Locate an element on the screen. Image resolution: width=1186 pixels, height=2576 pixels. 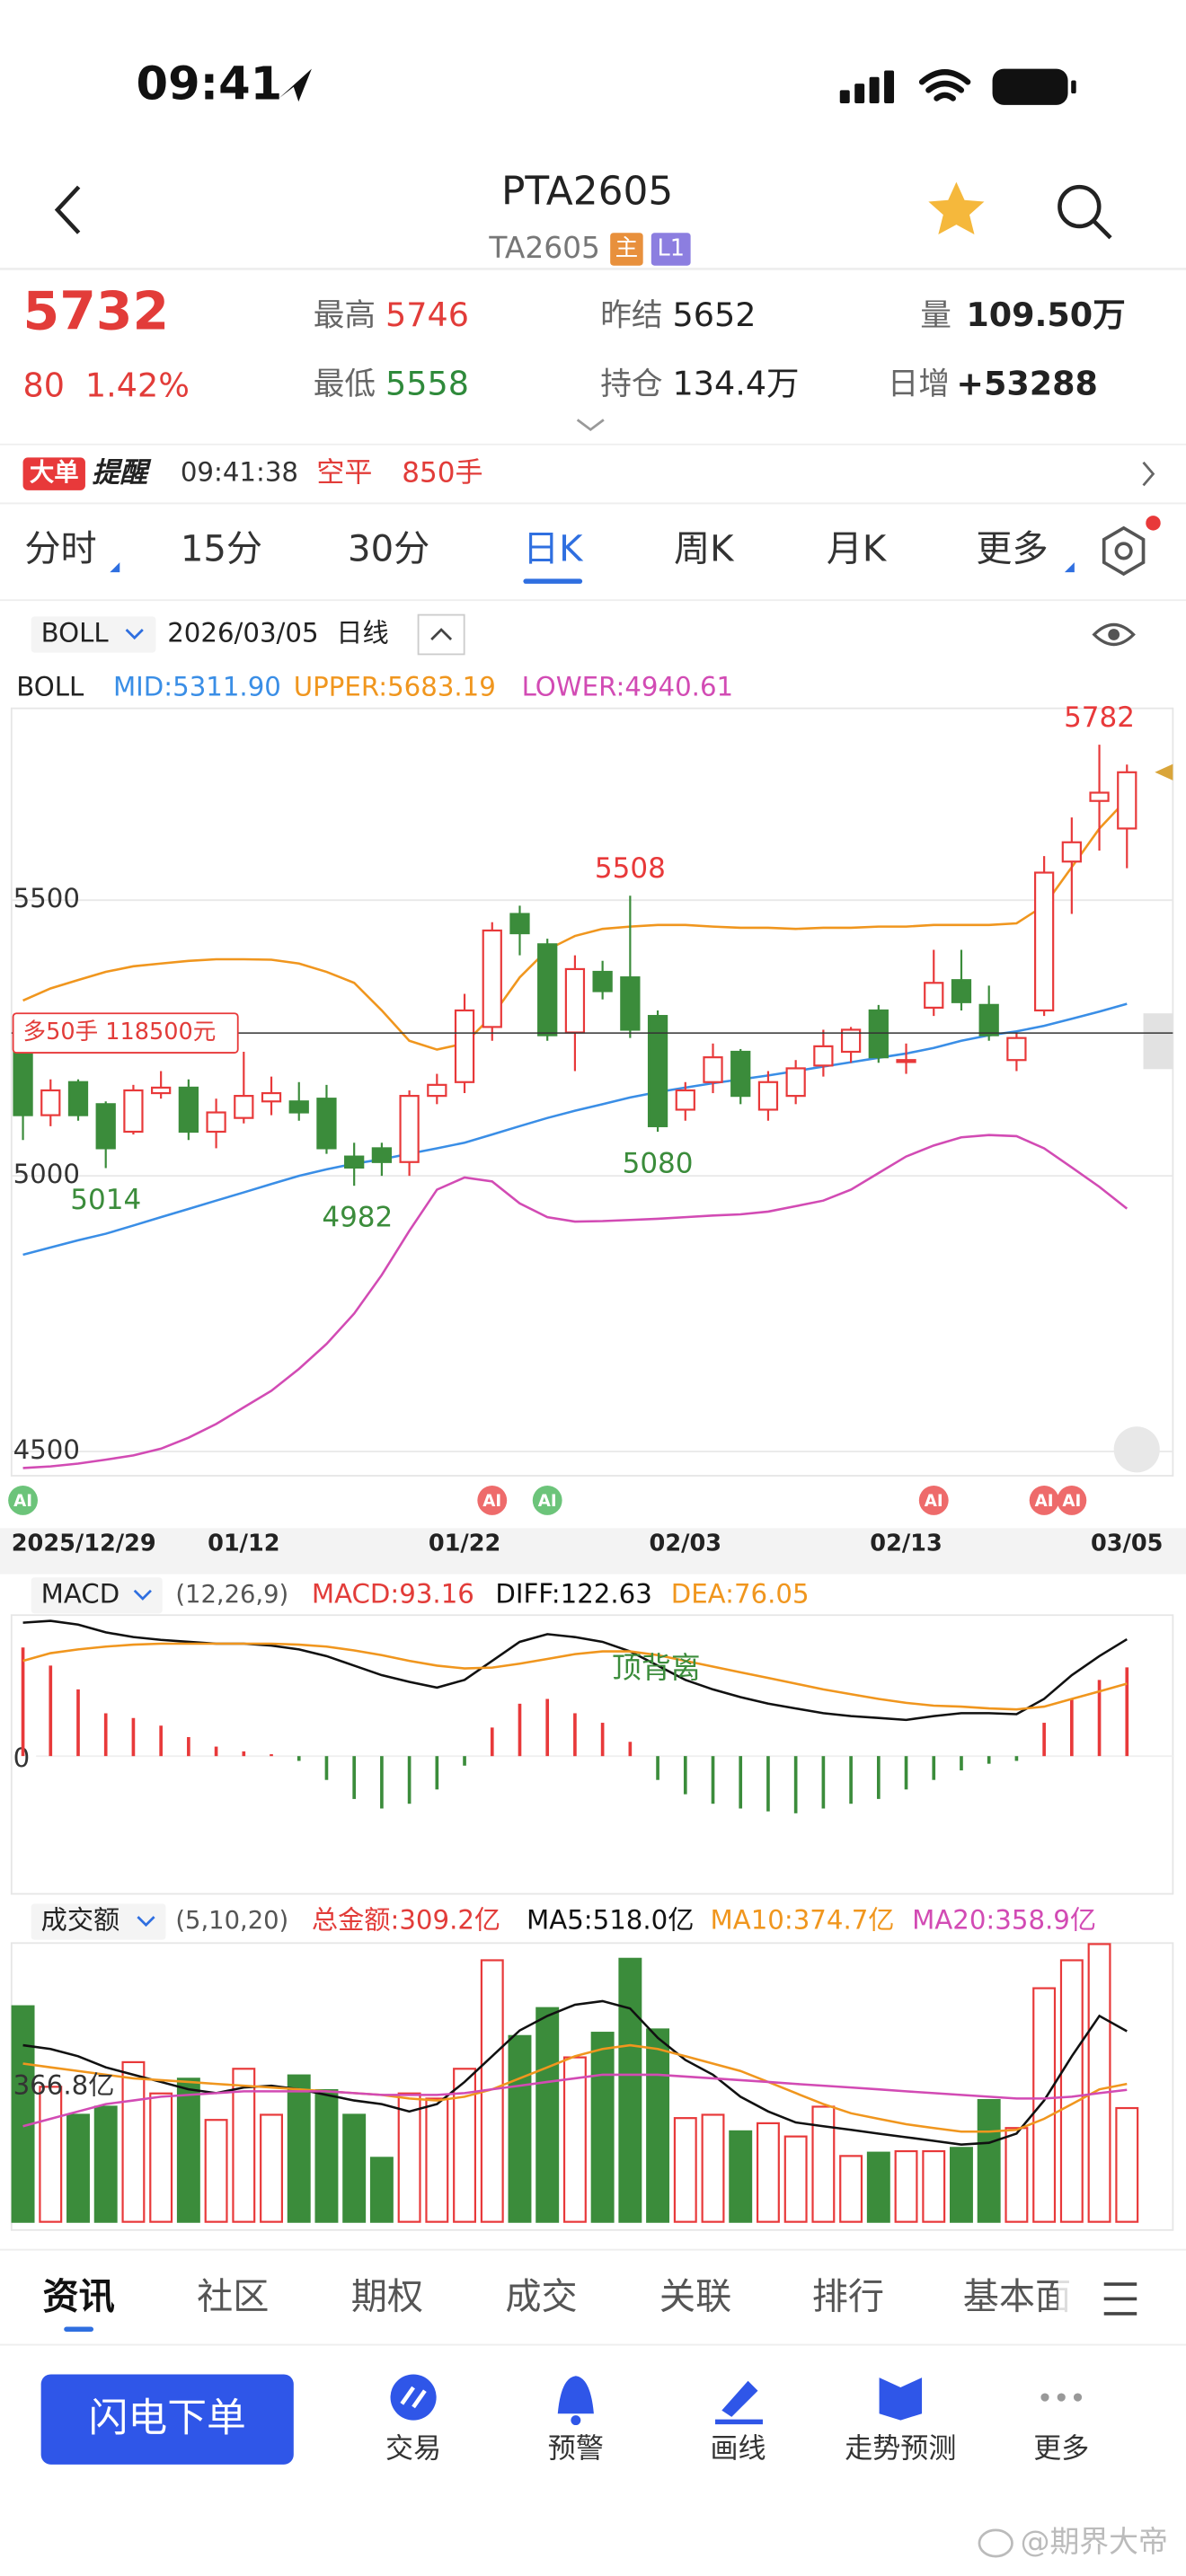
battery-icon is located at coordinates (1030, 86).